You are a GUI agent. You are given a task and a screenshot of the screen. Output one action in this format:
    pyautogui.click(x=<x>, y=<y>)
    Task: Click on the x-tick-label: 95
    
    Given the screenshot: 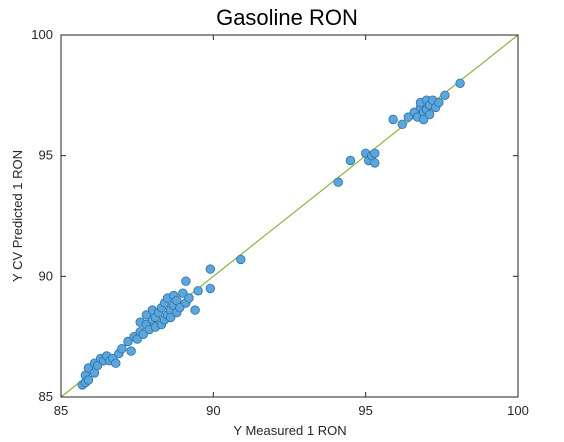 What is the action you would take?
    pyautogui.click(x=365, y=410)
    